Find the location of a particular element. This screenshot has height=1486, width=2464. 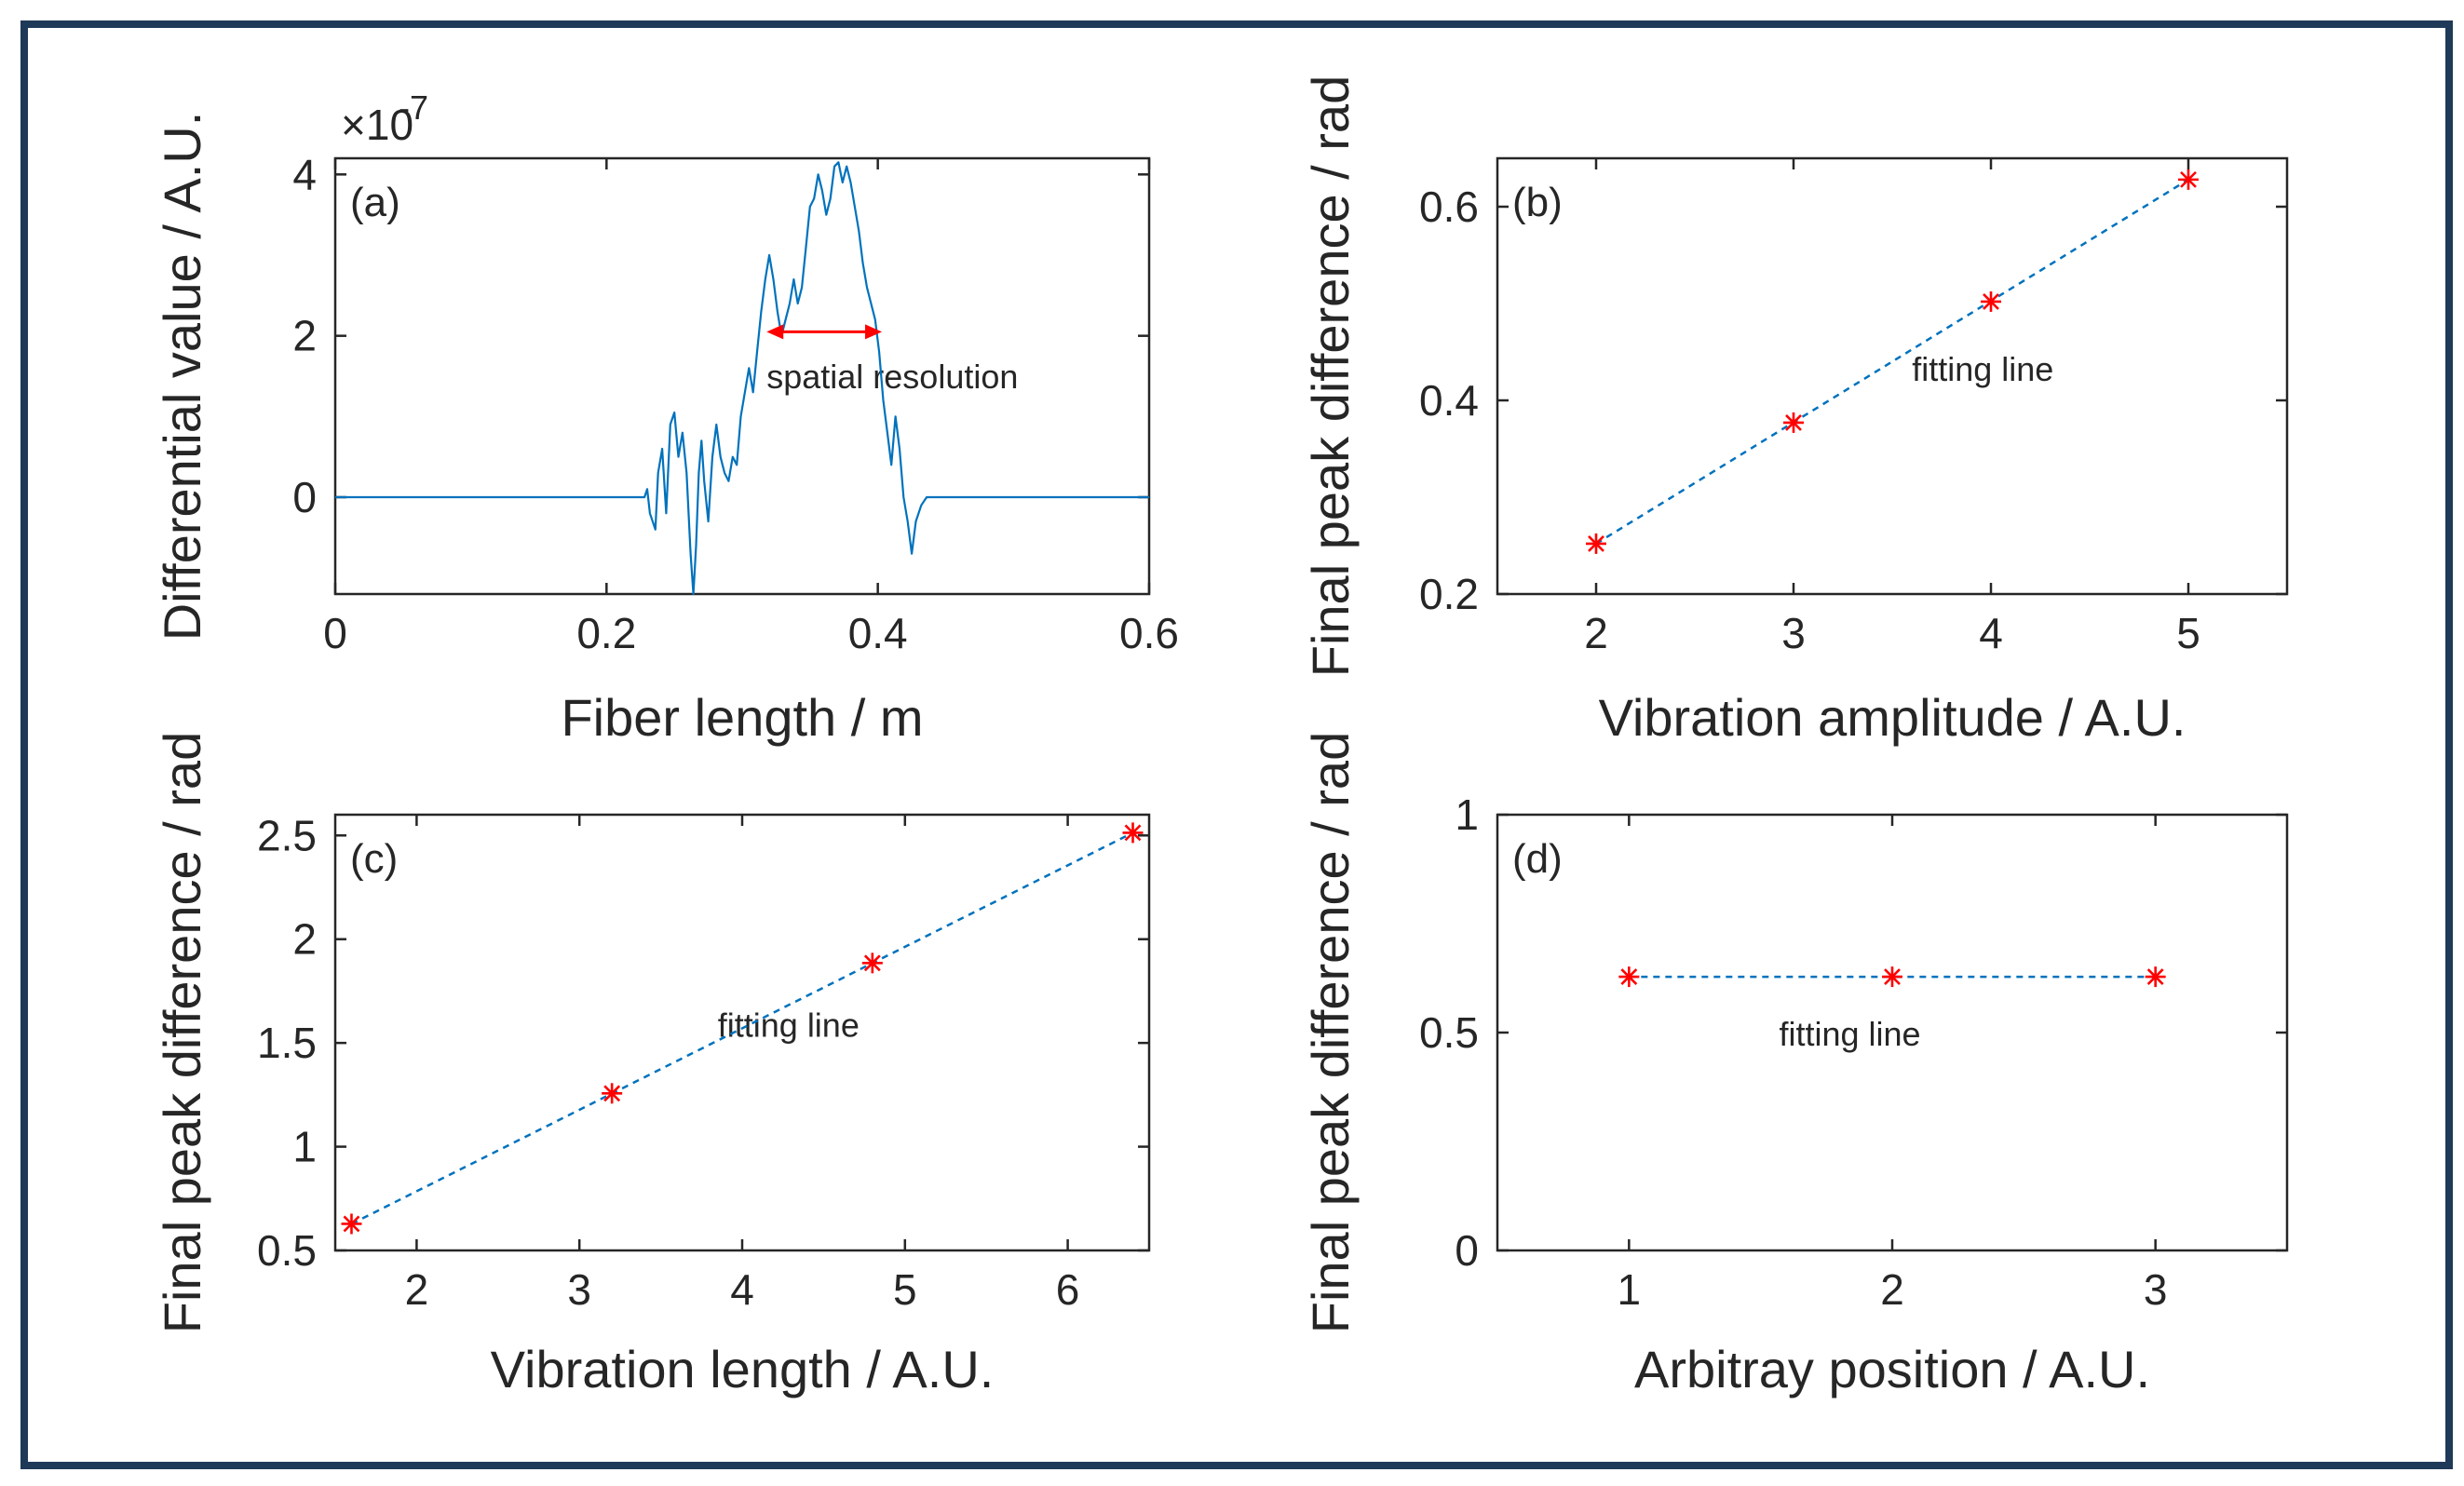

y-tick-label: 0.4 is located at coordinates (1449, 400).